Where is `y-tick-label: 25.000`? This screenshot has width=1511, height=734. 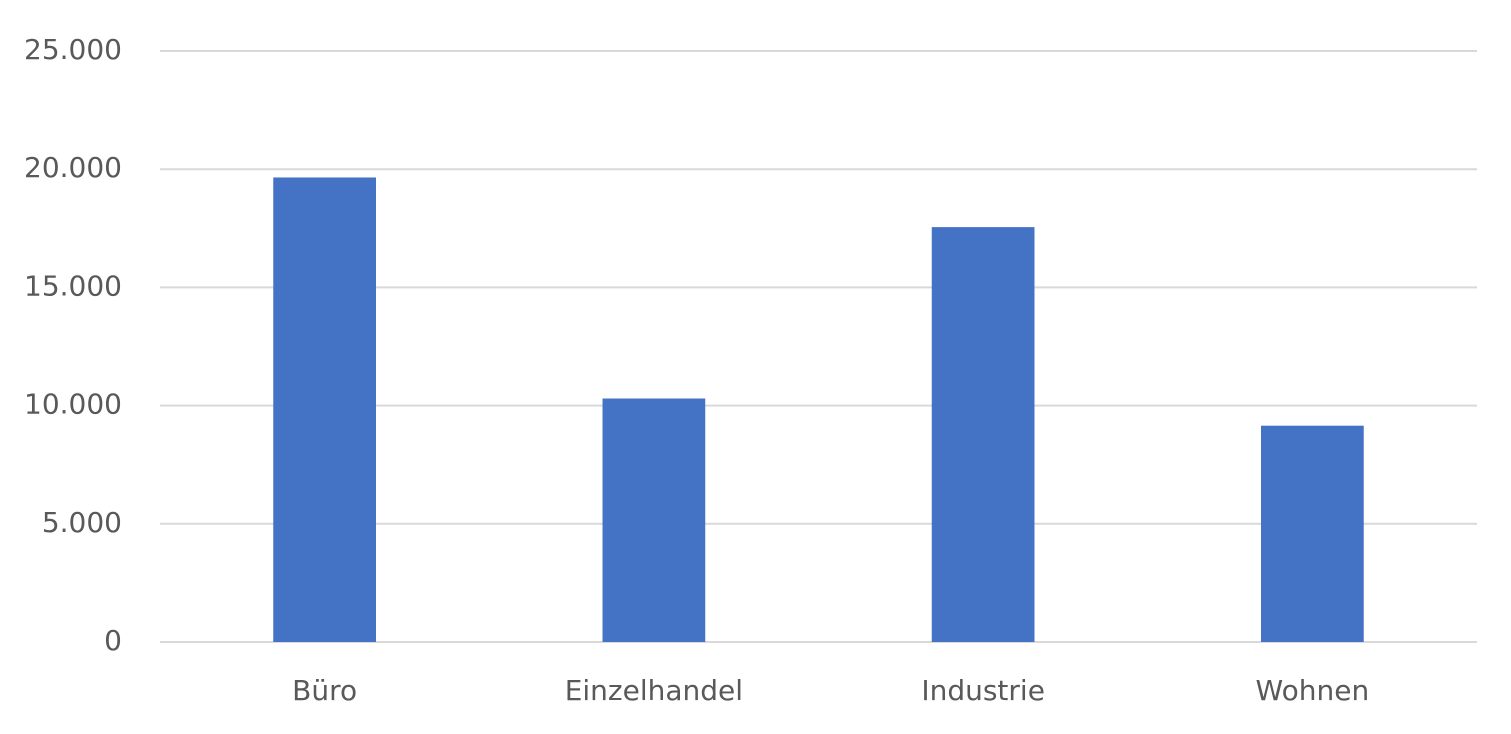 y-tick-label: 25.000 is located at coordinates (73, 49).